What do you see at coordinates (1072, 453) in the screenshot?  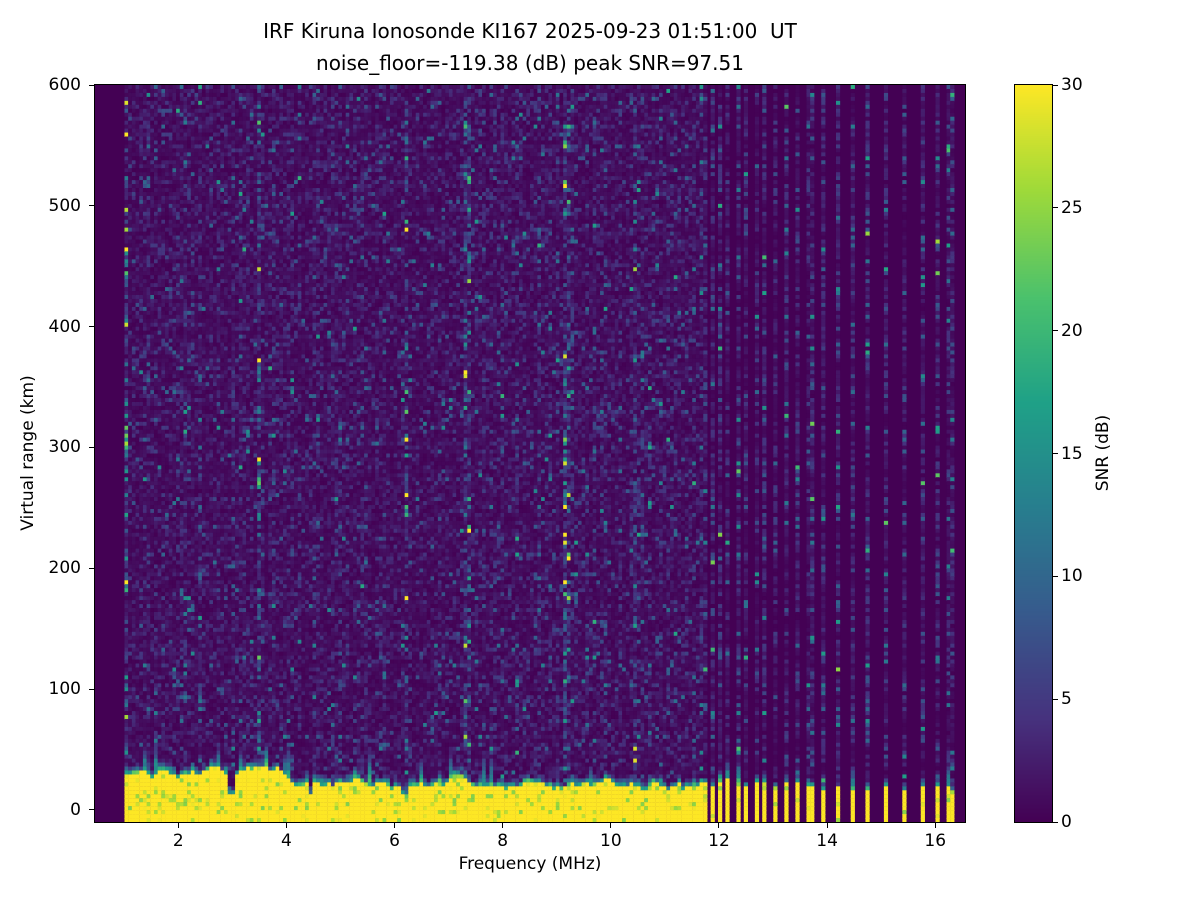 I see `colorbar-tick-label: 15` at bounding box center [1072, 453].